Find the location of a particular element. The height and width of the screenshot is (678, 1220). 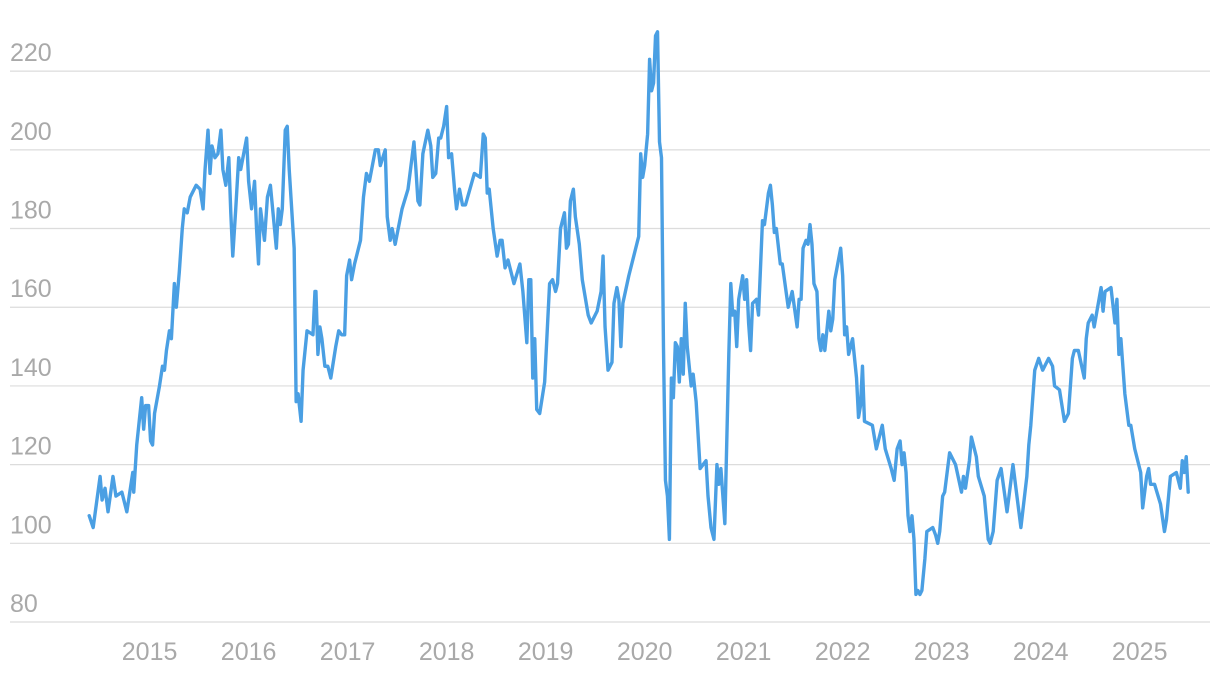

x-tick-label: 2020 is located at coordinates (645, 652).